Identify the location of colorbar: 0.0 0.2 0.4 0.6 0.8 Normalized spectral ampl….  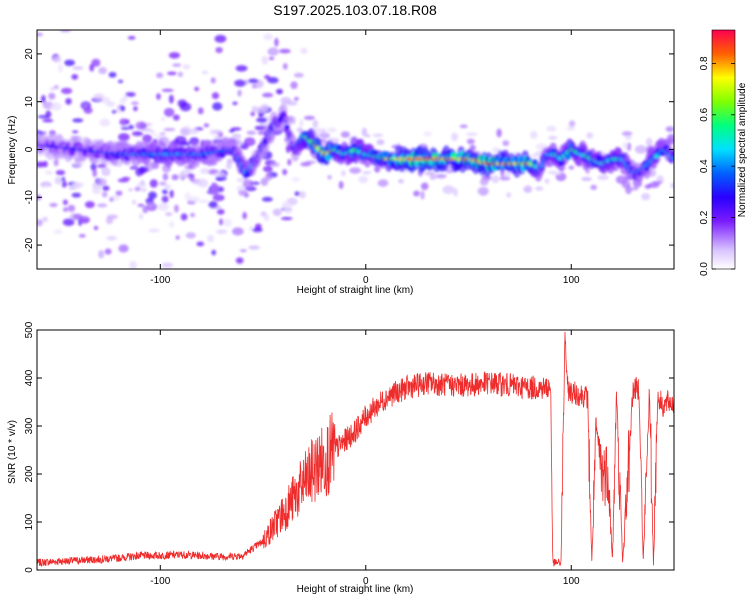
(723, 152).